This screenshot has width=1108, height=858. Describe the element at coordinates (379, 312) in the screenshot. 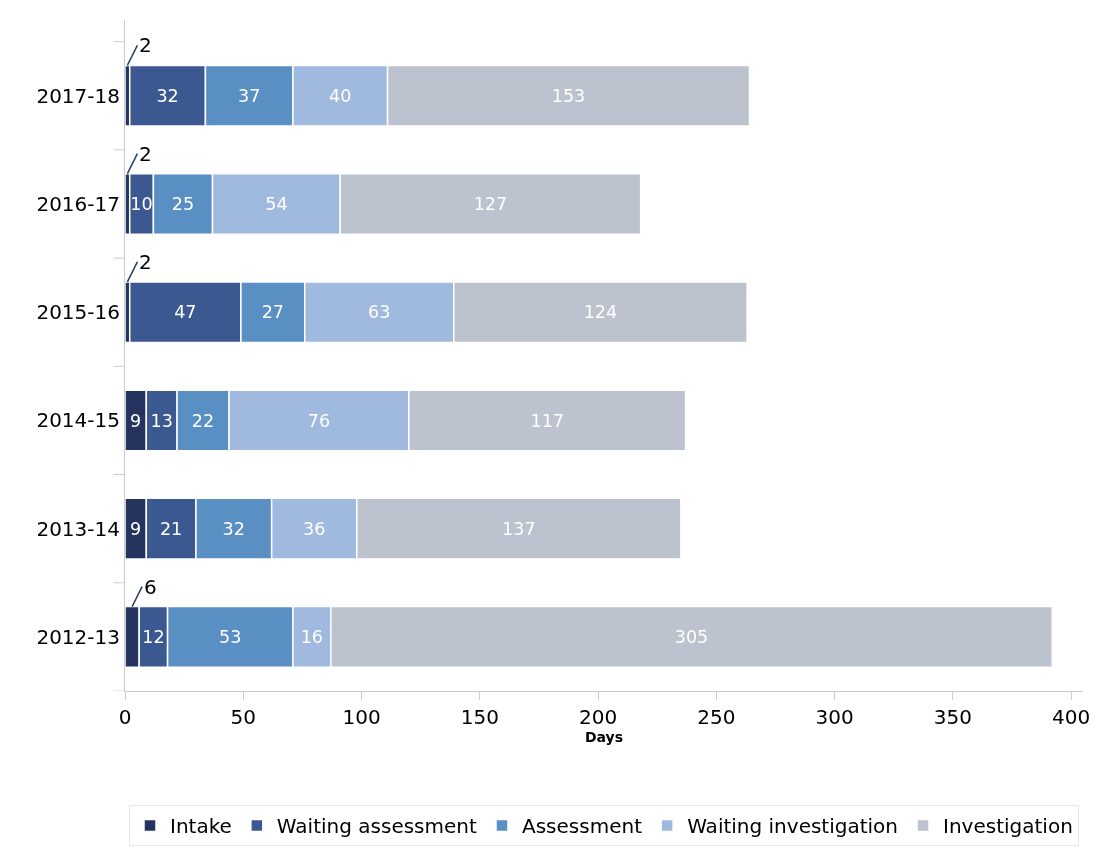

I see `data-label: 63` at that location.